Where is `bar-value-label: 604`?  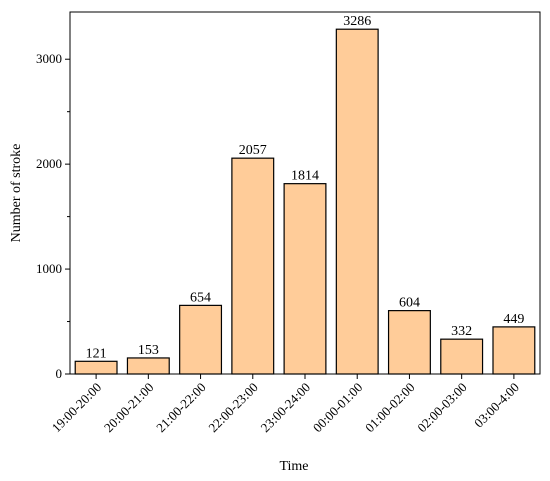
bar-value-label: 604 is located at coordinates (409, 303).